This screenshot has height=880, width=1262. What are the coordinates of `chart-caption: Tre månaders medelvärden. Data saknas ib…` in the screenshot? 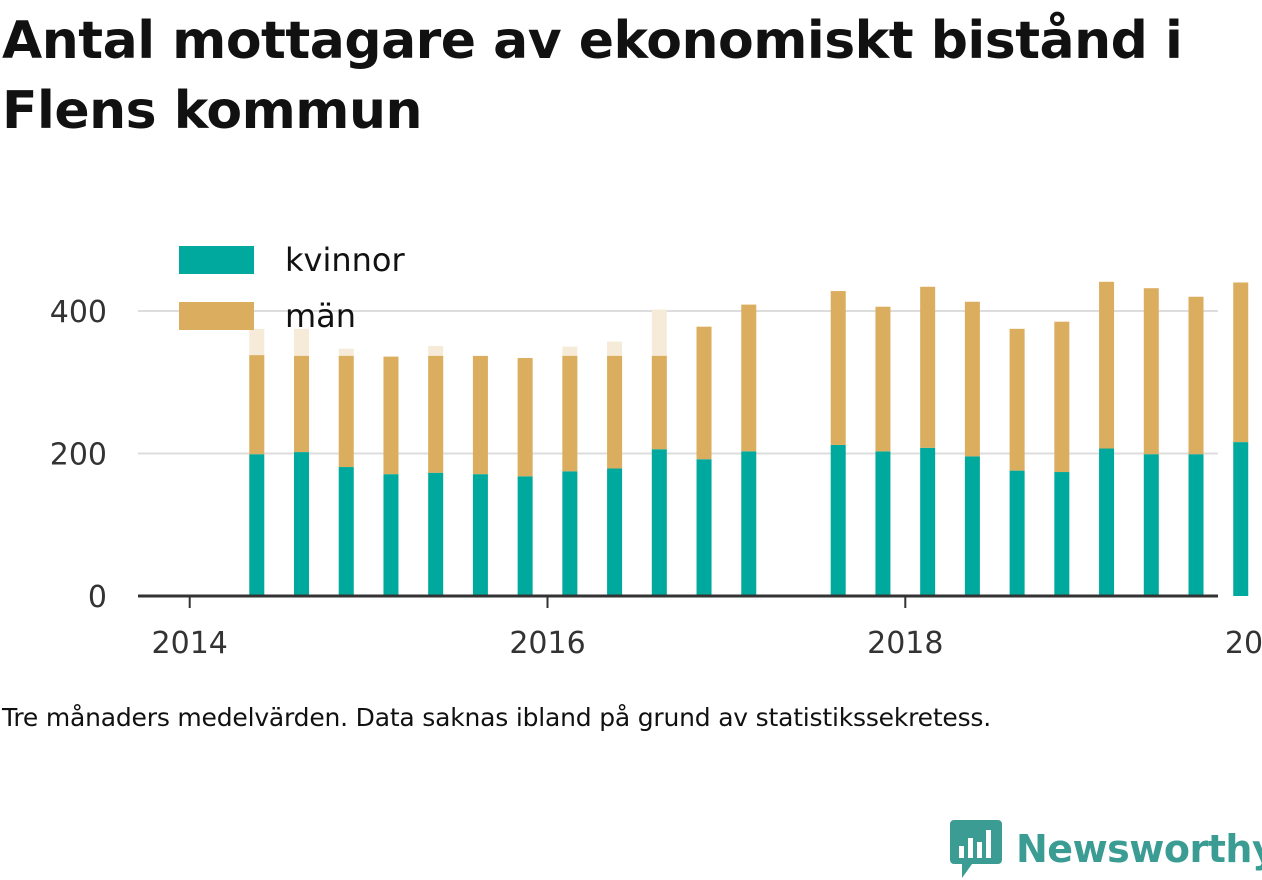 It's located at (496, 717).